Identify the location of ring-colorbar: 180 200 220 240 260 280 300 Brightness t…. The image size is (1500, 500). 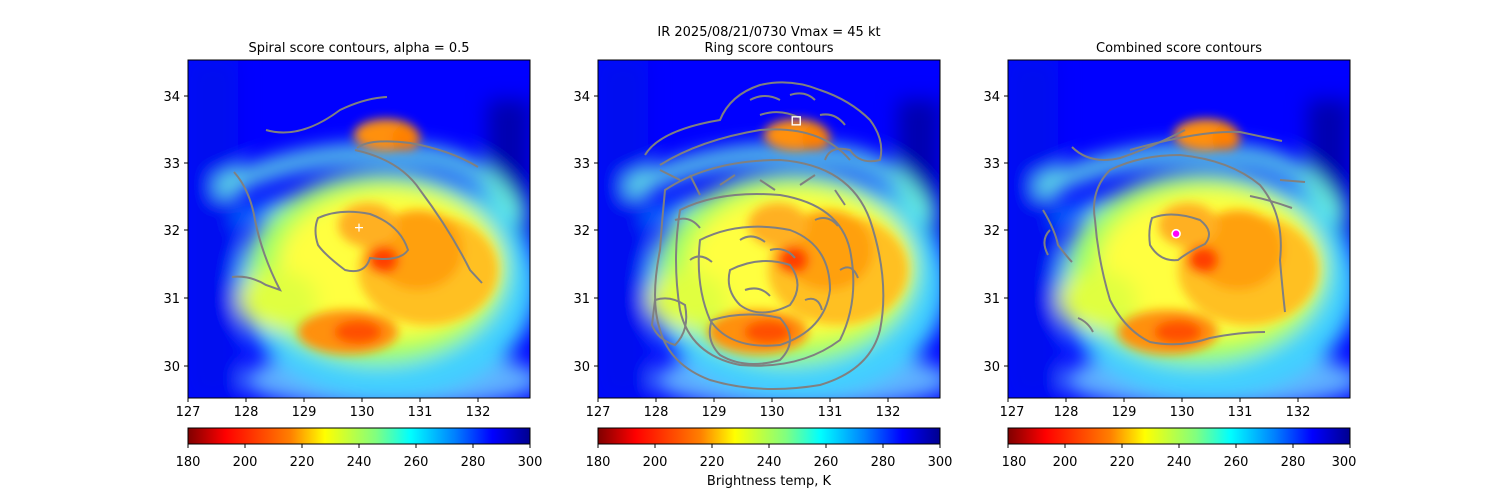
(769, 458).